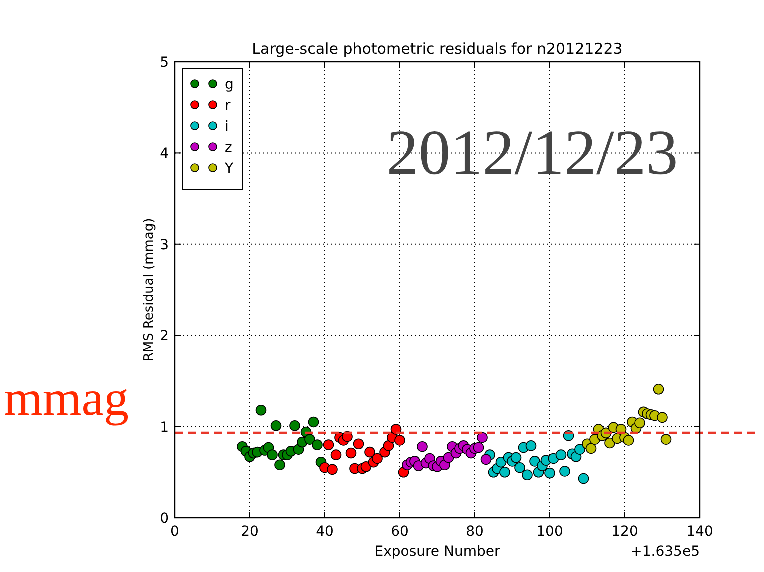  I want to click on legend-label: Y, so click(229, 169).